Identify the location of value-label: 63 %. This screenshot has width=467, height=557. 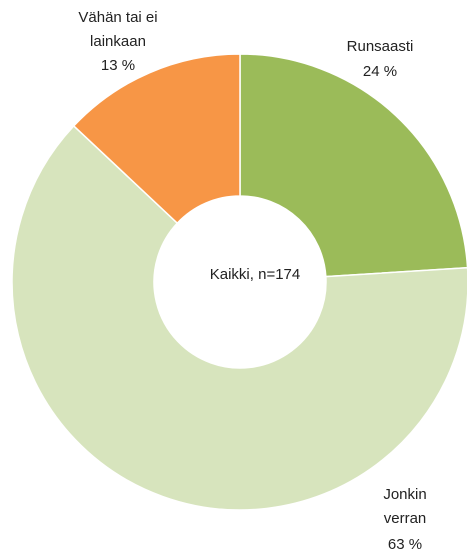
(405, 544).